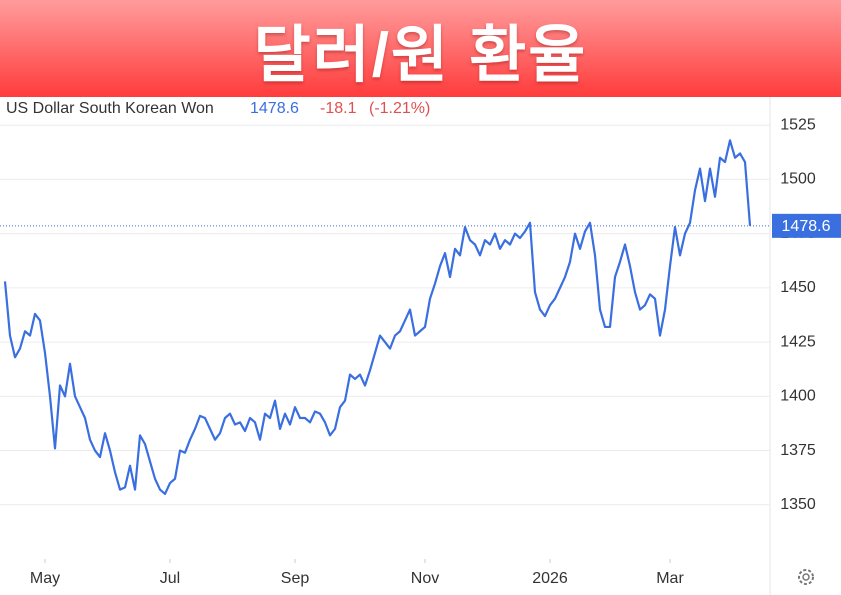  I want to click on settings-icon, so click(806, 577).